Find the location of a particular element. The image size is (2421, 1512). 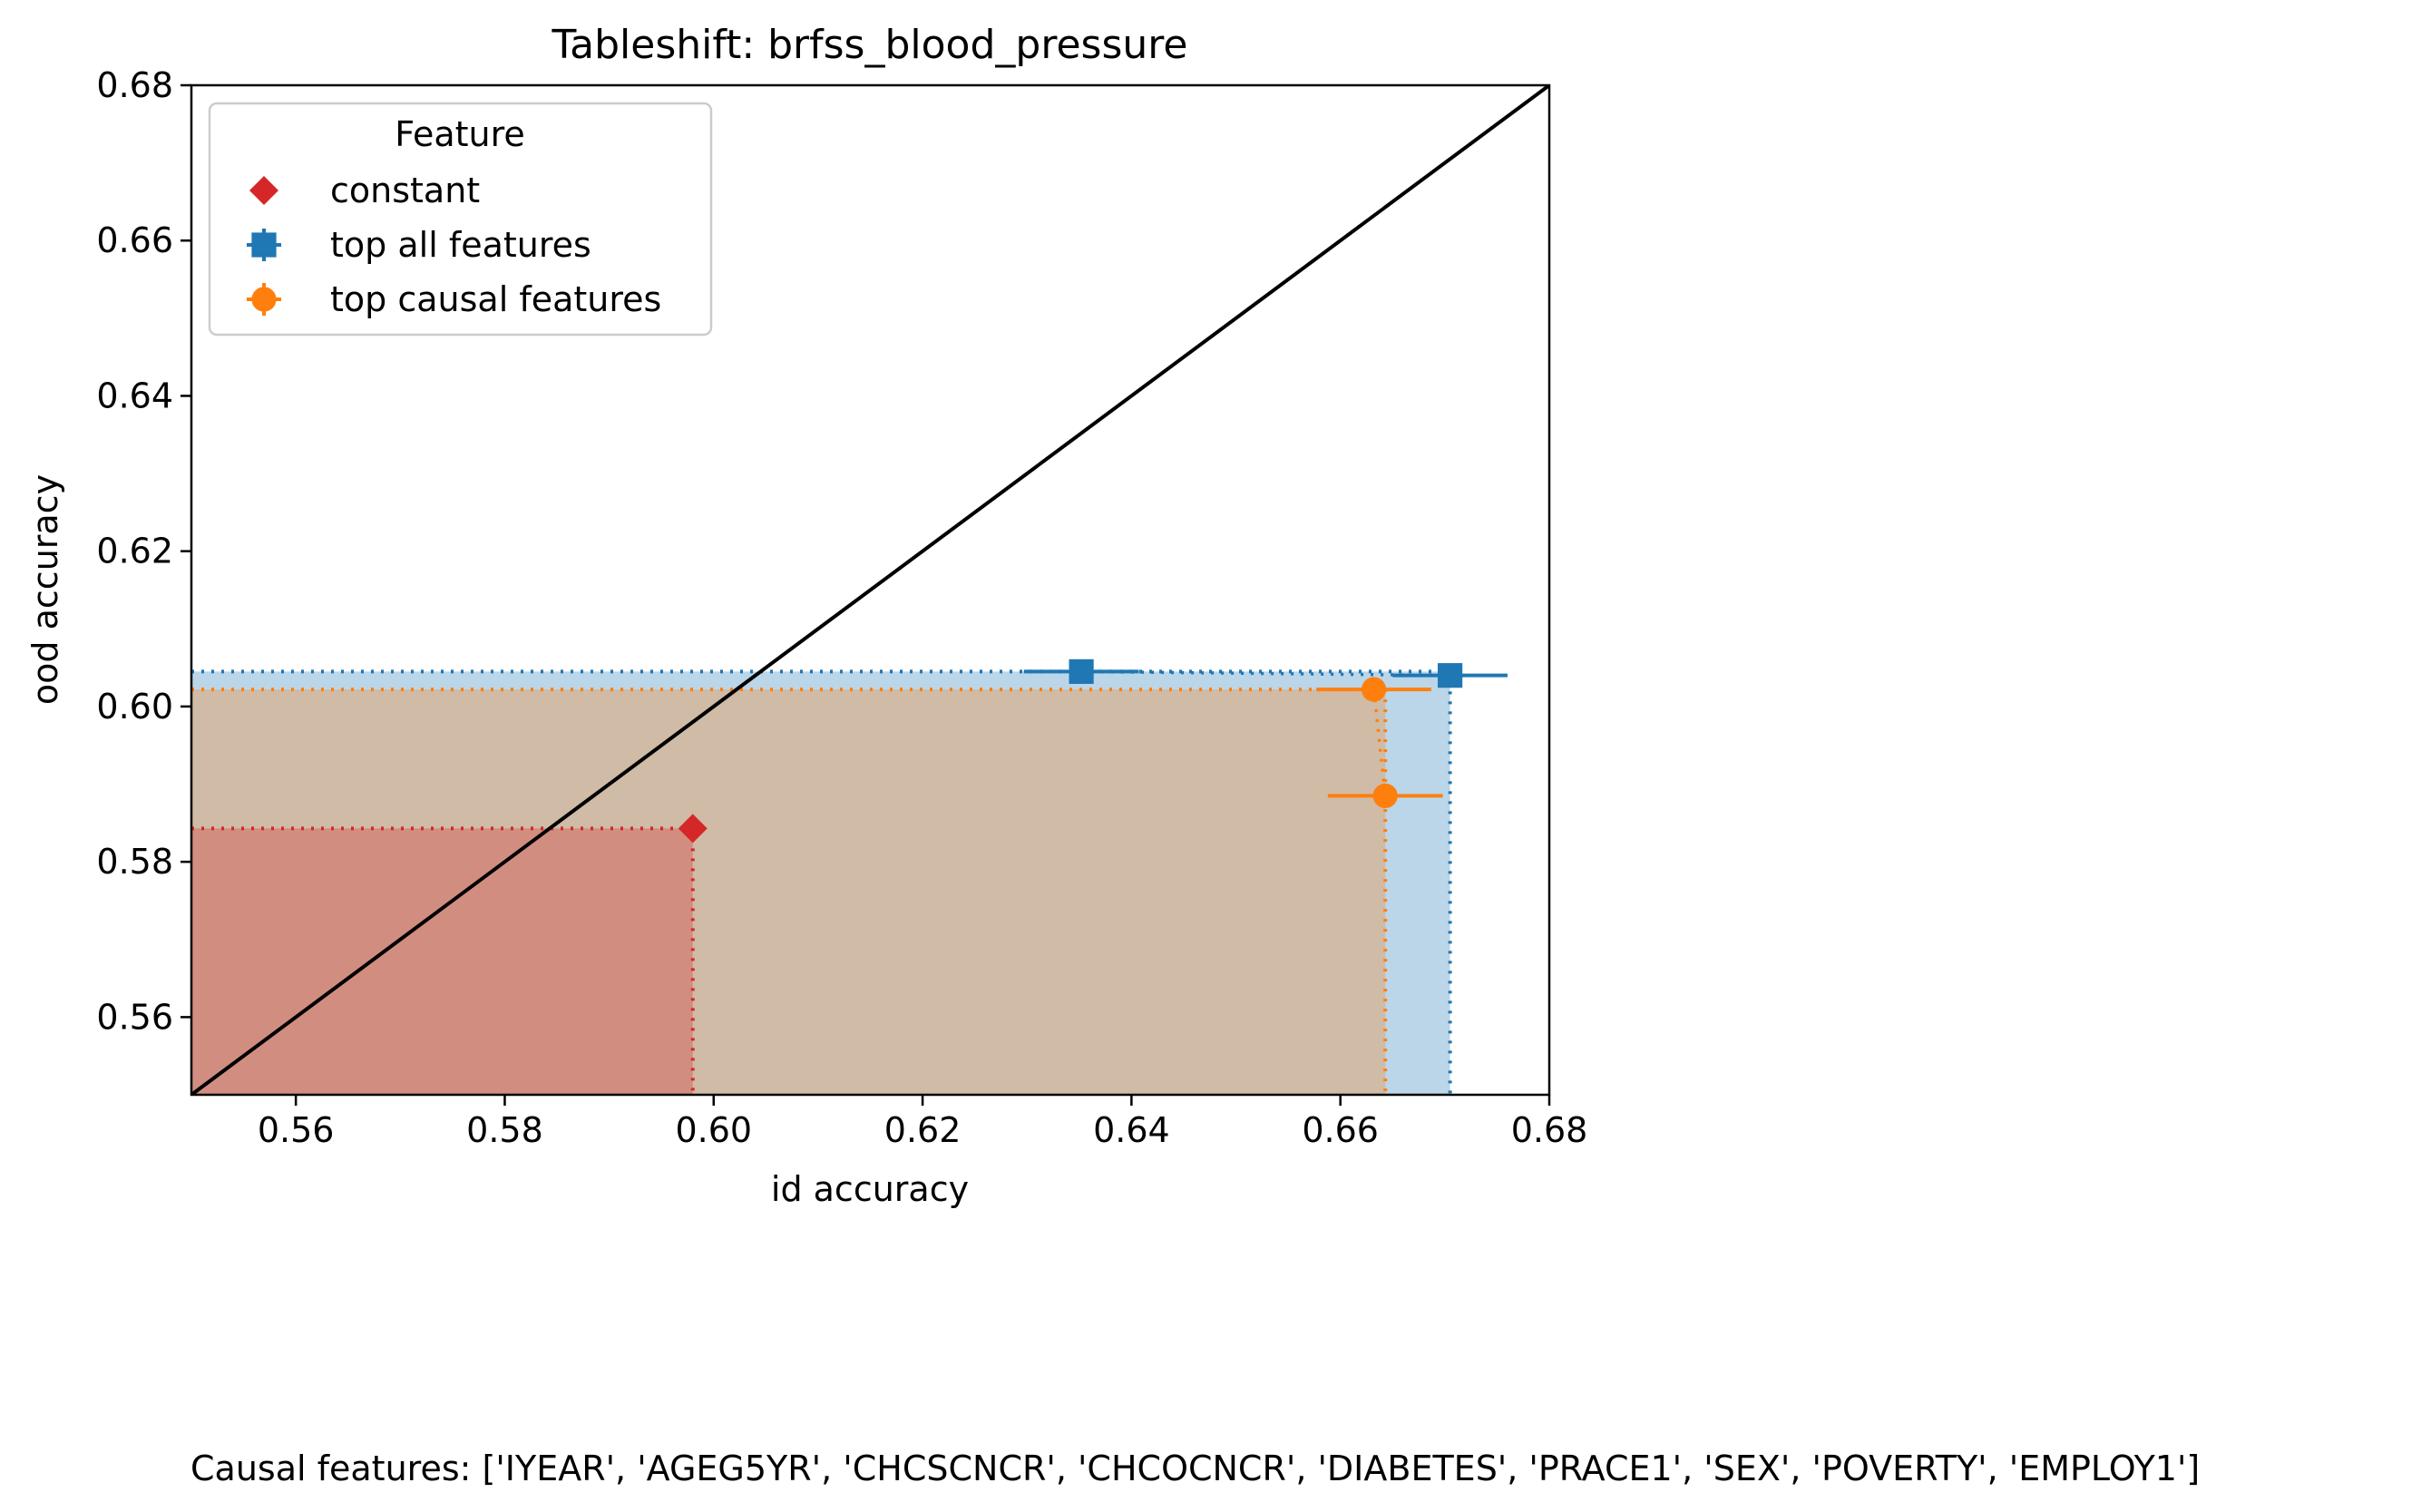

data-point-diamond is located at coordinates (693, 829).